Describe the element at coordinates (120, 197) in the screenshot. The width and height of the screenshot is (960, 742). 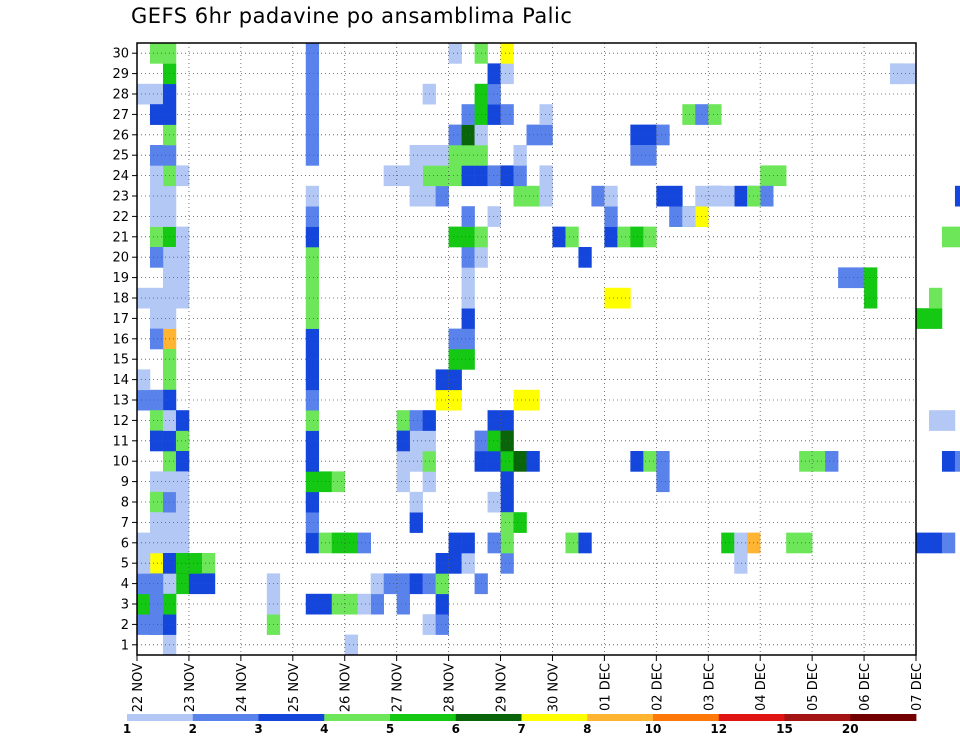
I see `y-tick-label: 23` at that location.